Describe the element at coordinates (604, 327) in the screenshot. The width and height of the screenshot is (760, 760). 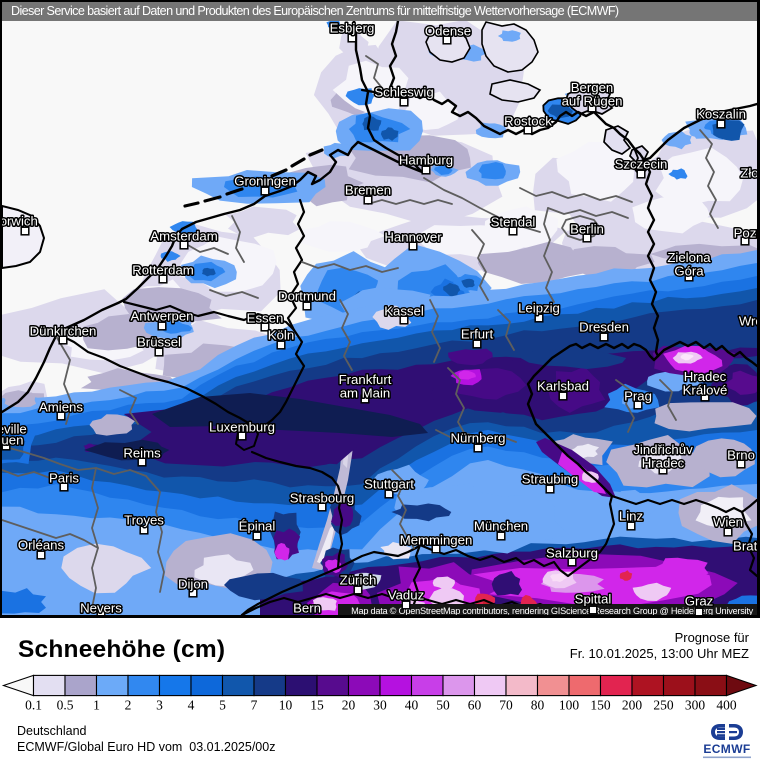
I see `svg-text: Dresden` at that location.